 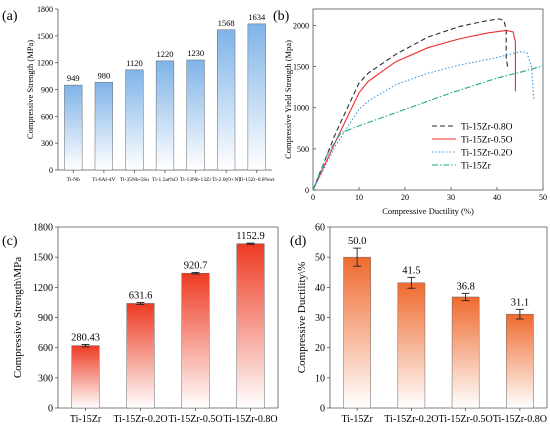 I want to click on y-axis-label: Compressive Strength (MPa), so click(x=30, y=89).